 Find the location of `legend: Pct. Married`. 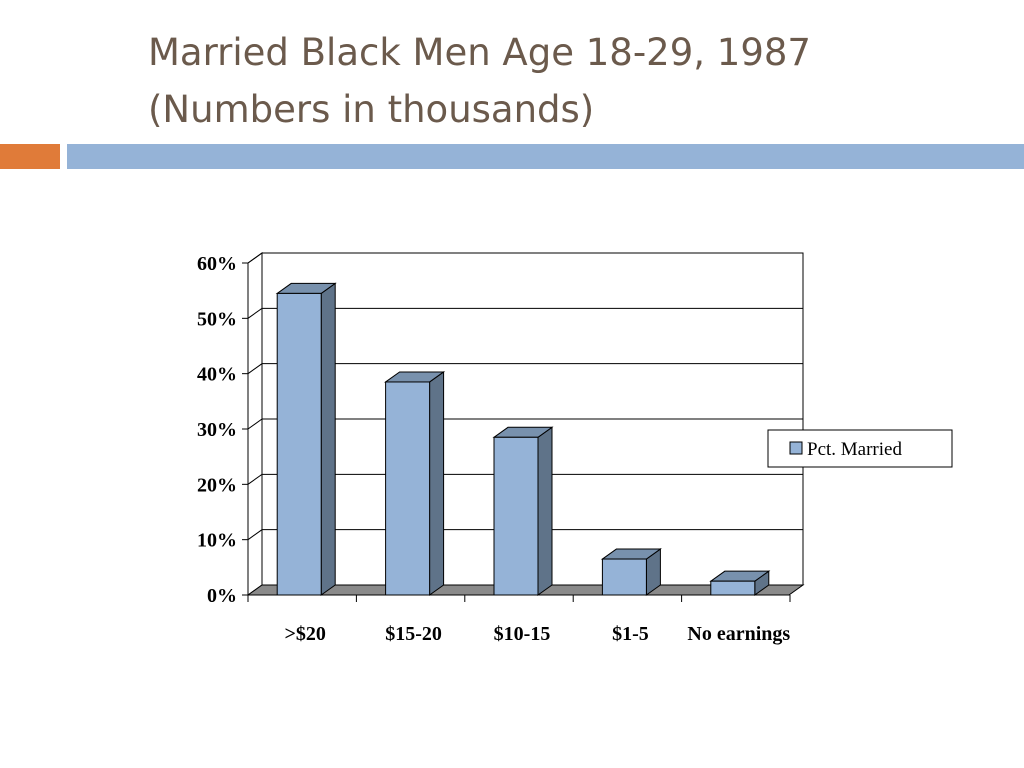

legend: Pct. Married is located at coordinates (860, 448).